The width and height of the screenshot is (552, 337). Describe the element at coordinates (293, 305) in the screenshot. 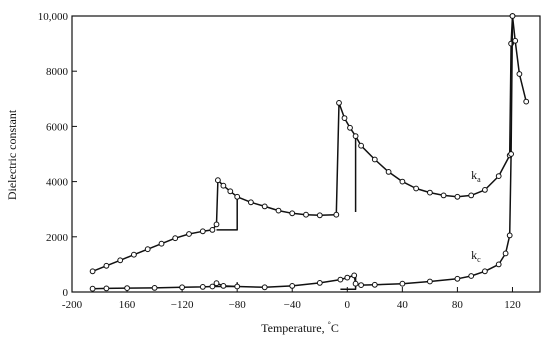

I see `x-tick-label: −40` at that location.